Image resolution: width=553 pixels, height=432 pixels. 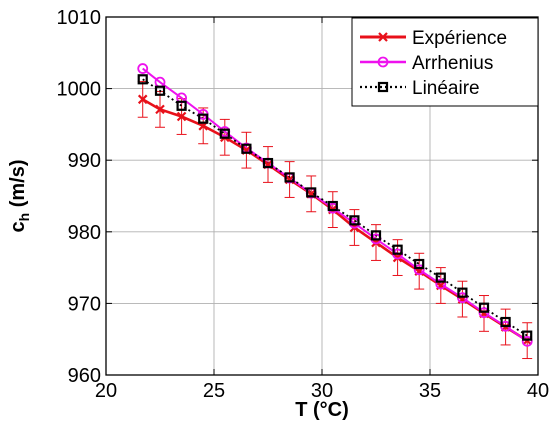 What do you see at coordinates (106, 391) in the screenshot?
I see `x-tick-label: 20` at bounding box center [106, 391].